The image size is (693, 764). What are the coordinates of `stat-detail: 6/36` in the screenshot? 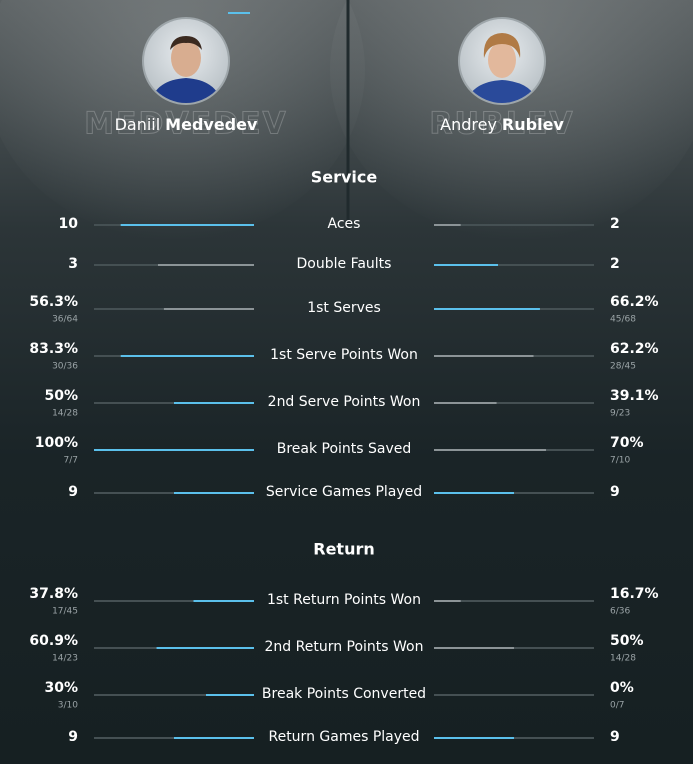 It's located at (620, 612).